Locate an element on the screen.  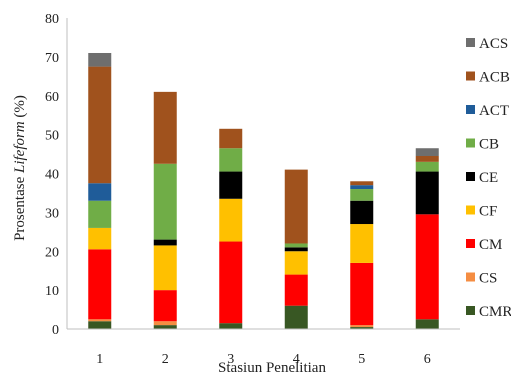
x-tick-label: 4 is located at coordinates (296, 359).